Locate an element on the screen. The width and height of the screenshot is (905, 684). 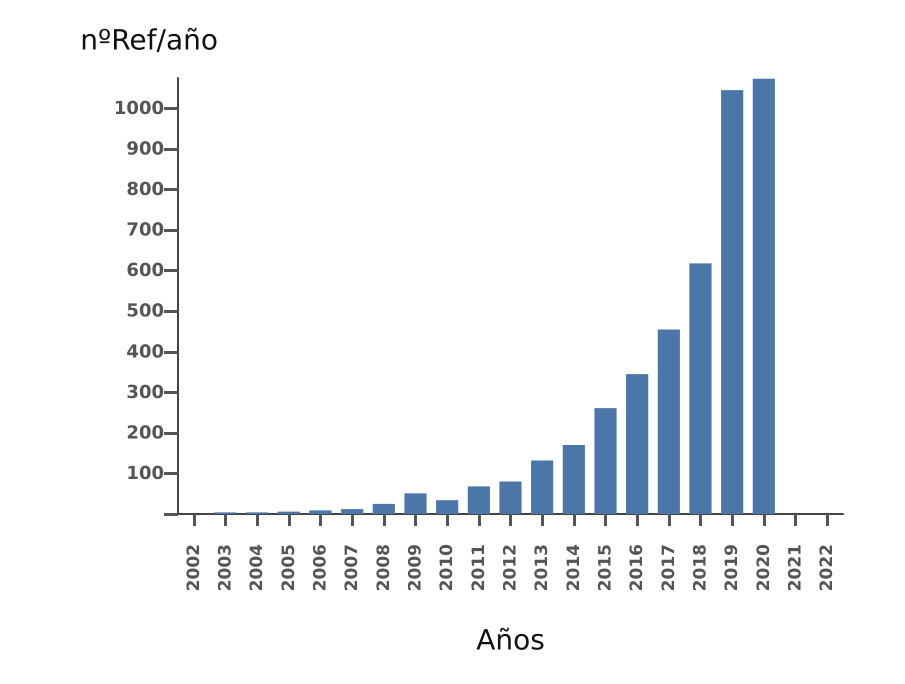
y-tick-label: 400 is located at coordinates (145, 351).